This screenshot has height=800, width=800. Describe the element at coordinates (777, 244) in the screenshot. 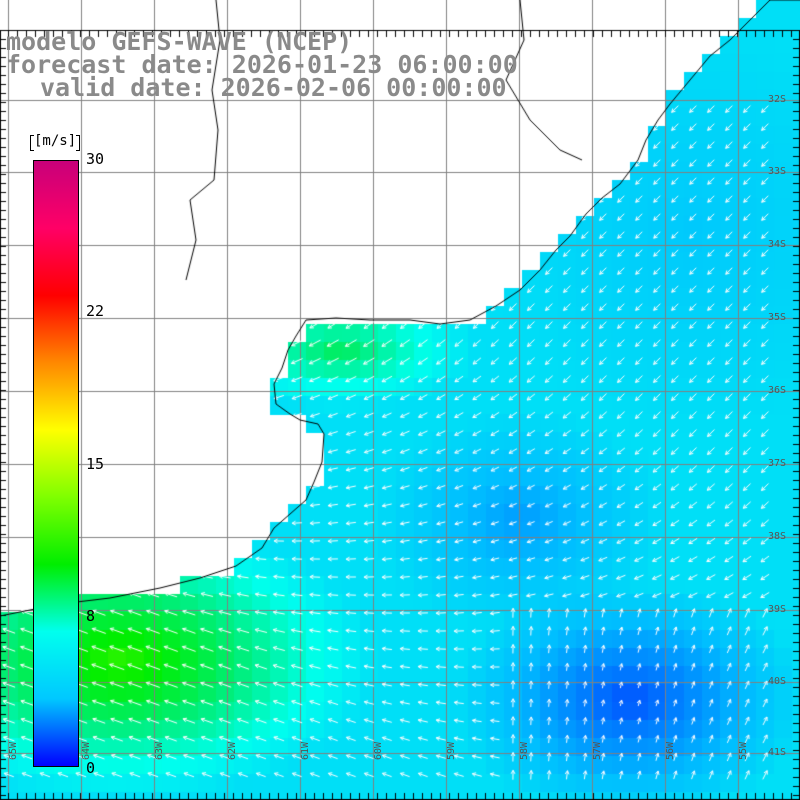

I see `lat-label-34S: 34S` at that location.